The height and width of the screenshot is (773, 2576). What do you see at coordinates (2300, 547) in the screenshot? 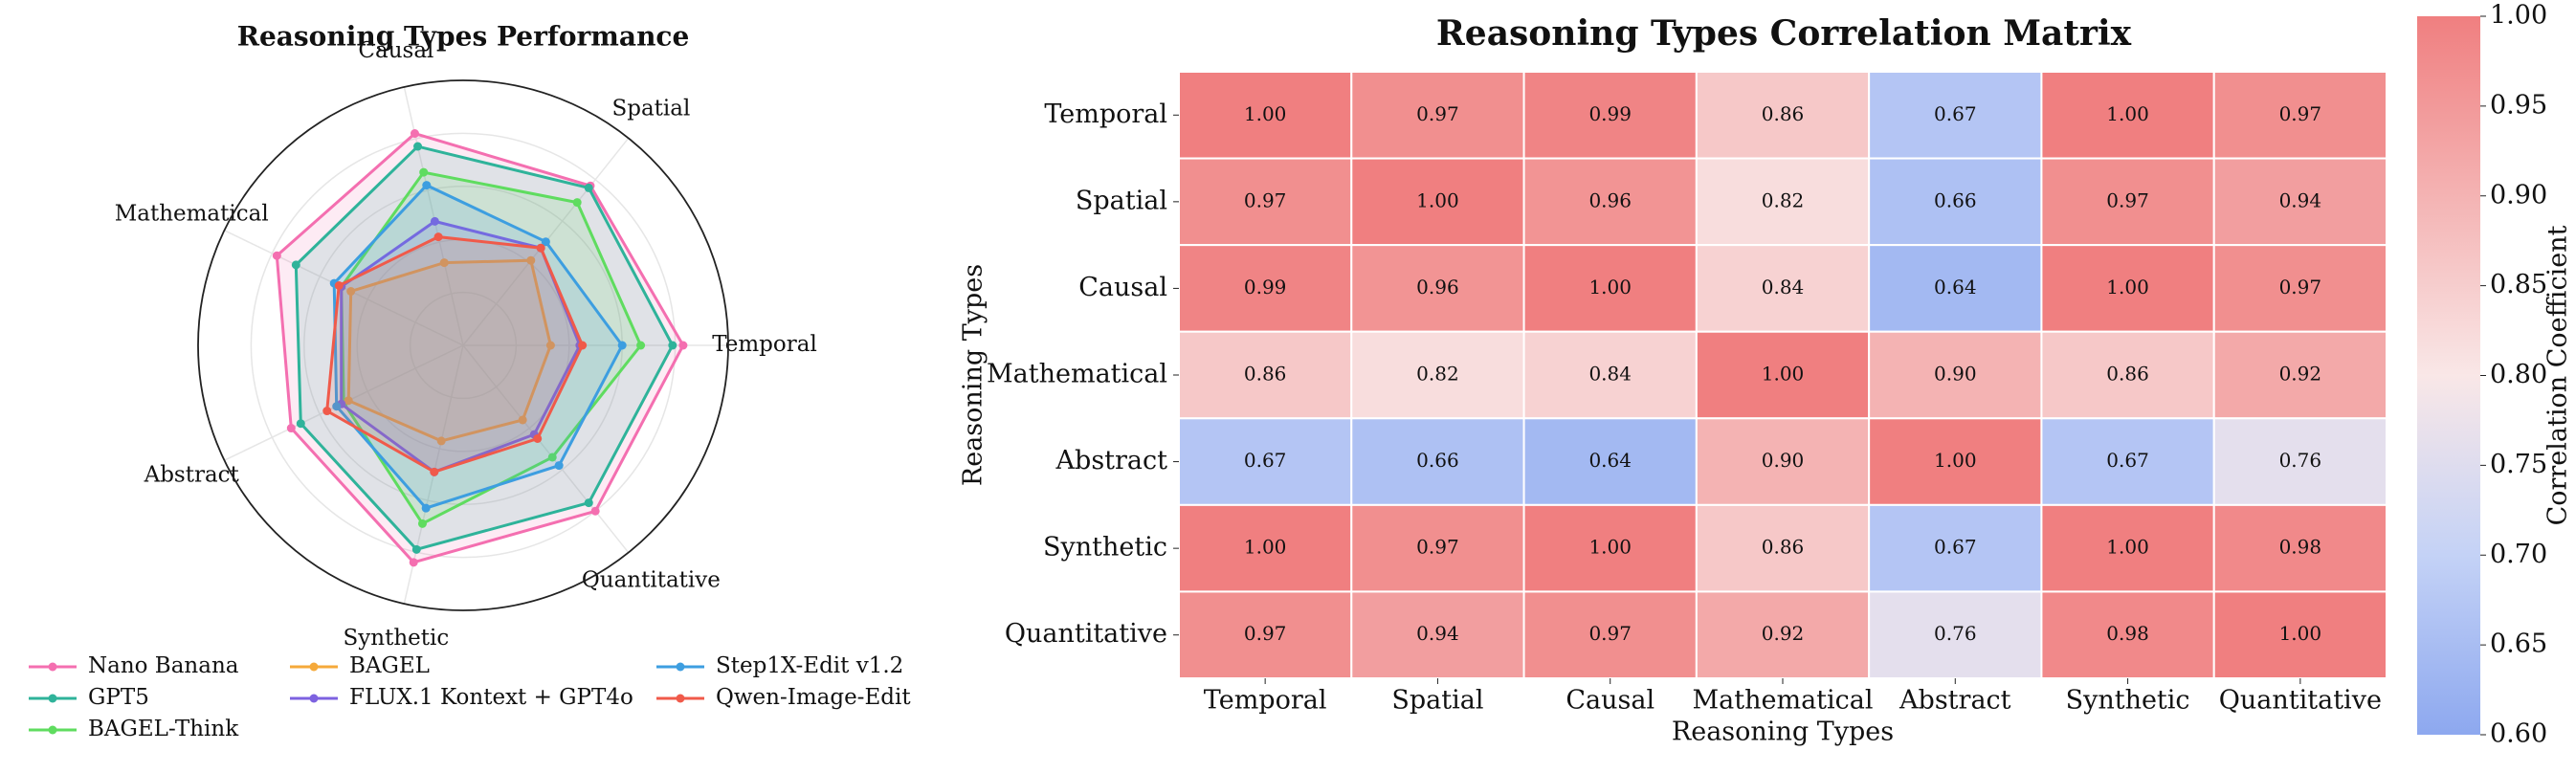
I see `cell-label: 0.98` at bounding box center [2300, 547].